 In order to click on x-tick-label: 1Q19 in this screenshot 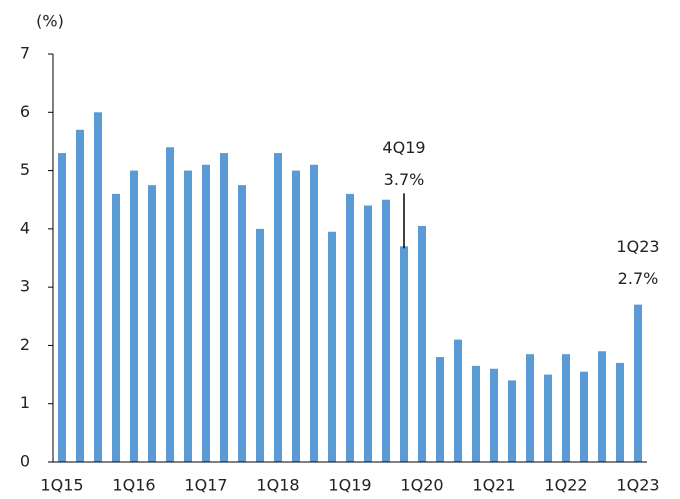, I will do `click(349, 485)`.